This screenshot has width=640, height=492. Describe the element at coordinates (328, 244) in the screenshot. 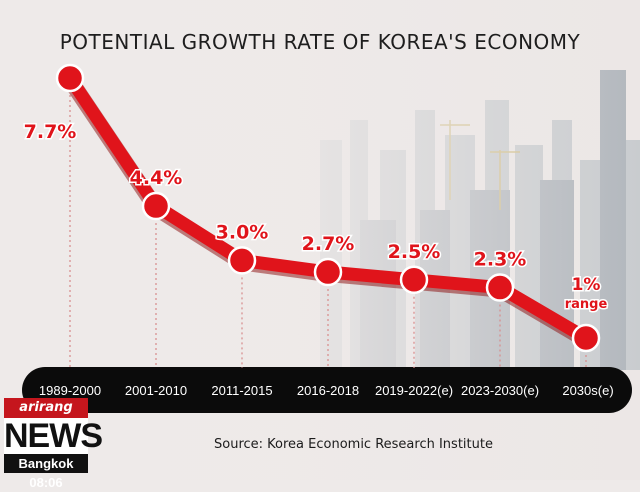

I see `data-label: 2.7%` at that location.